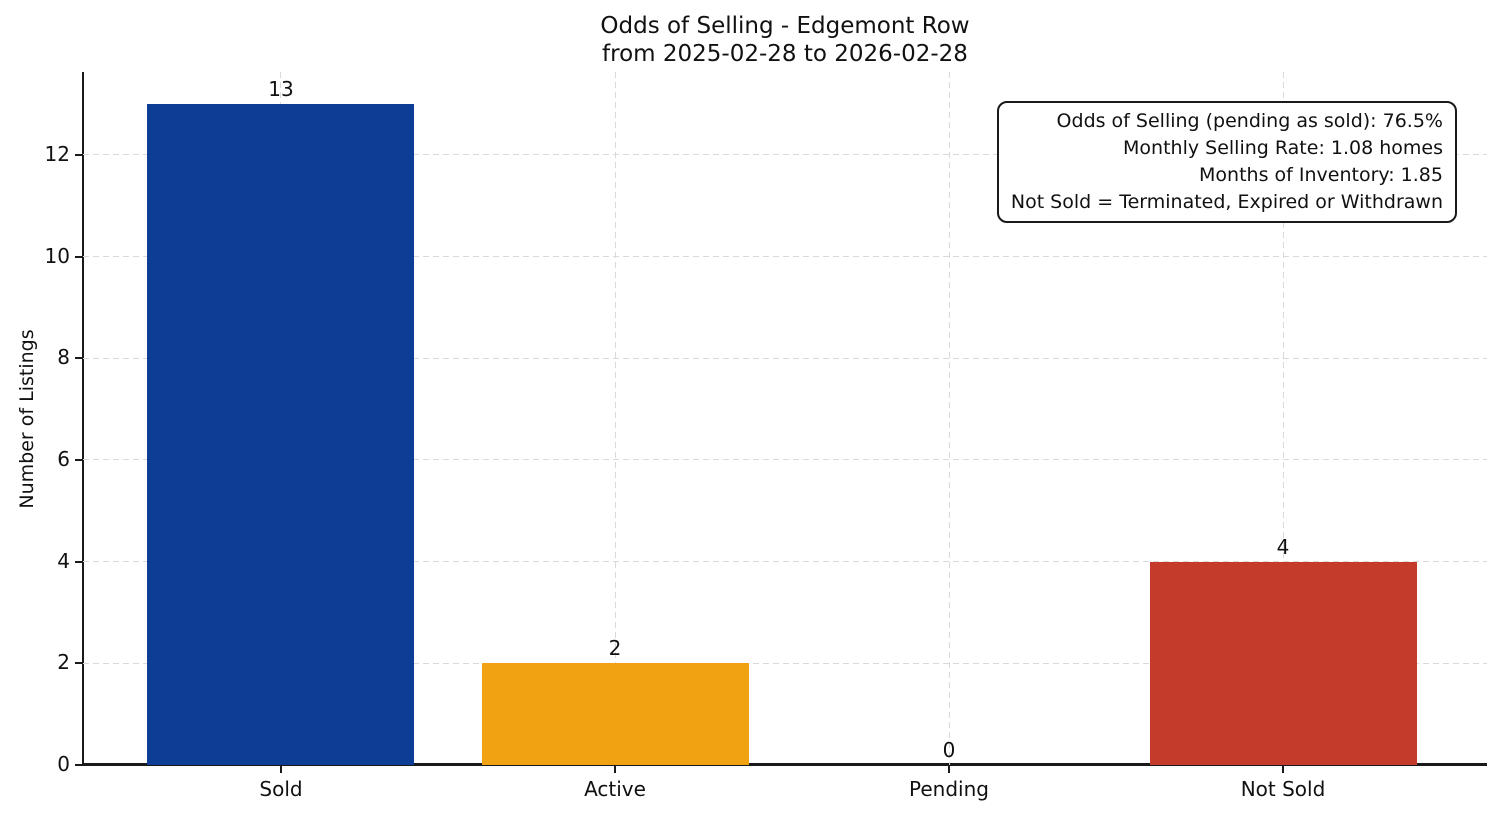  Describe the element at coordinates (83, 418) in the screenshot. I see `y-axis-spine` at that location.